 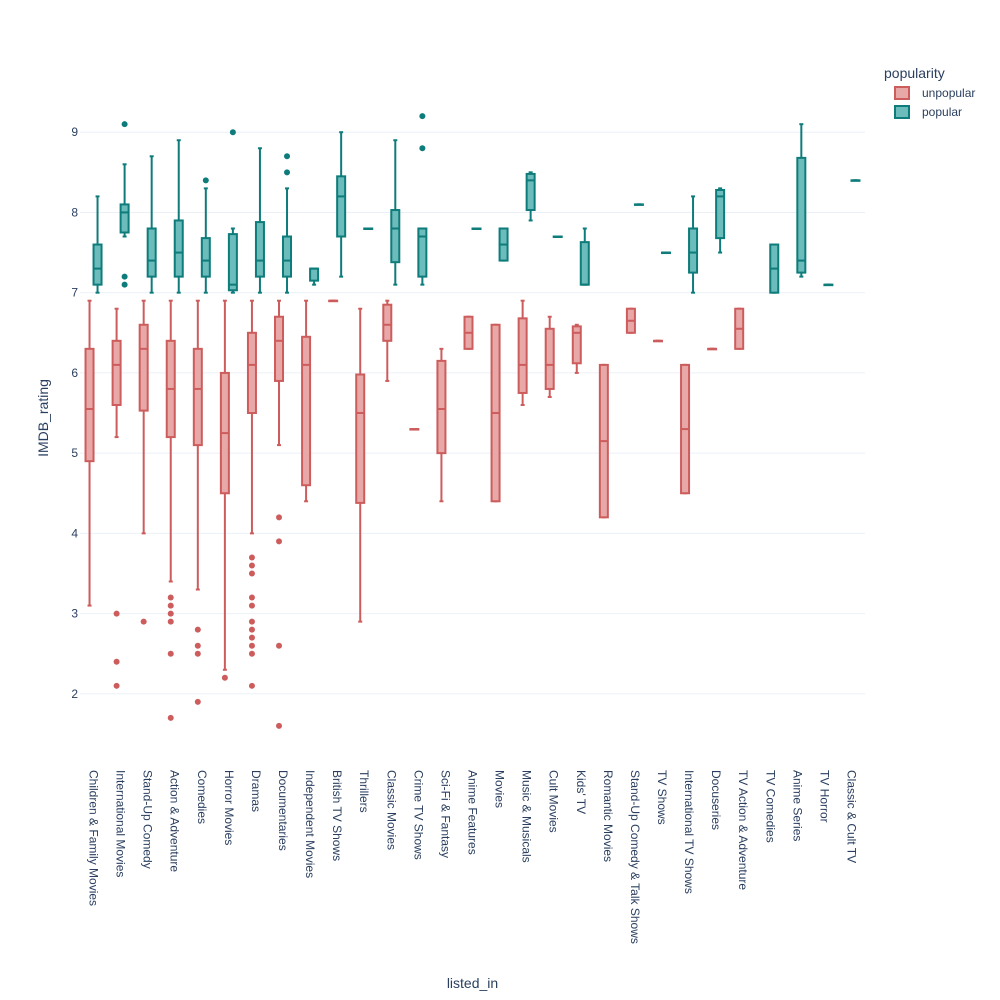 What do you see at coordinates (310, 824) in the screenshot?
I see `x-tick-label: Independent Movies` at bounding box center [310, 824].